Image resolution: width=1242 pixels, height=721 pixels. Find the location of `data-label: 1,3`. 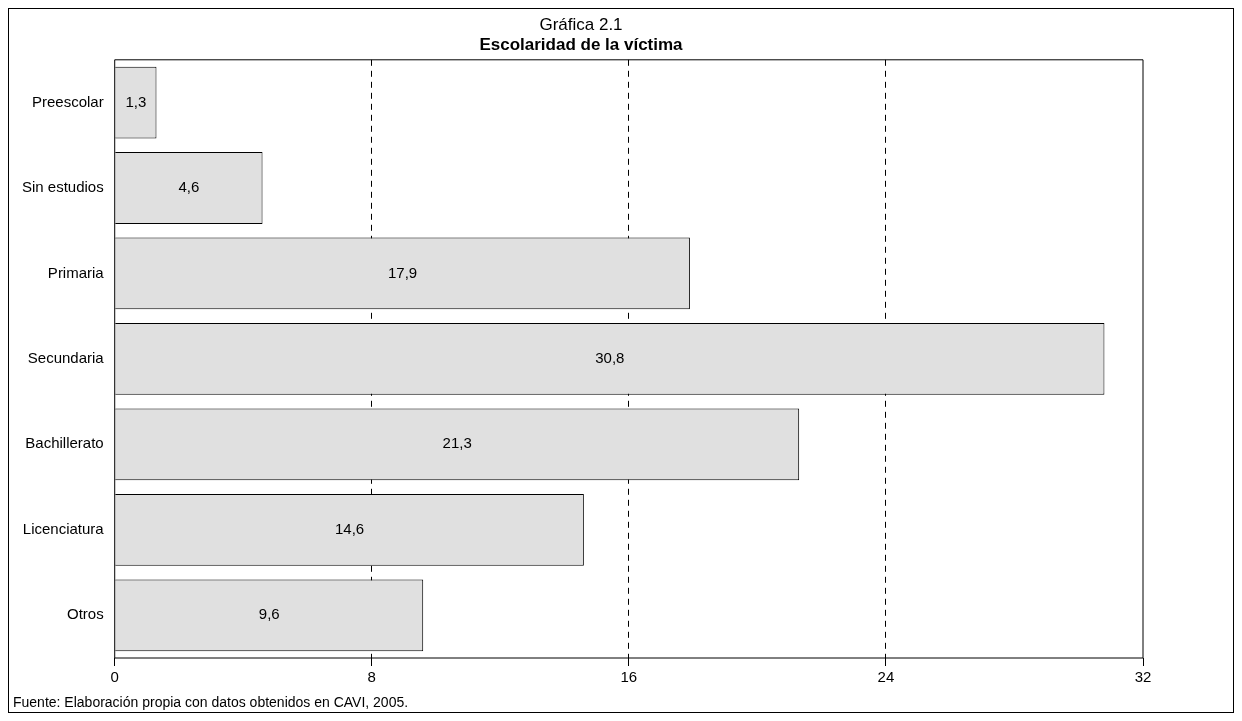

data-label: 1,3 is located at coordinates (136, 101).